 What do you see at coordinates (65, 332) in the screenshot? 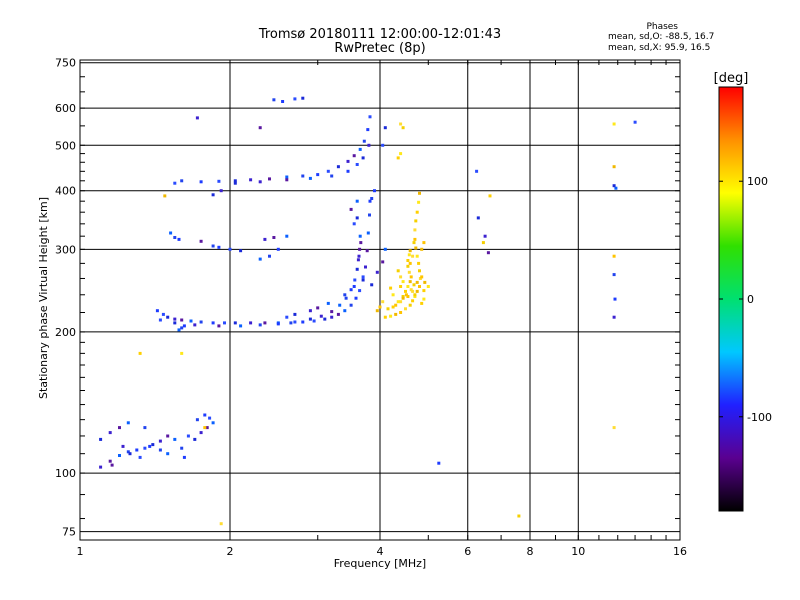
I see `y-tick-label: 200` at bounding box center [65, 332].